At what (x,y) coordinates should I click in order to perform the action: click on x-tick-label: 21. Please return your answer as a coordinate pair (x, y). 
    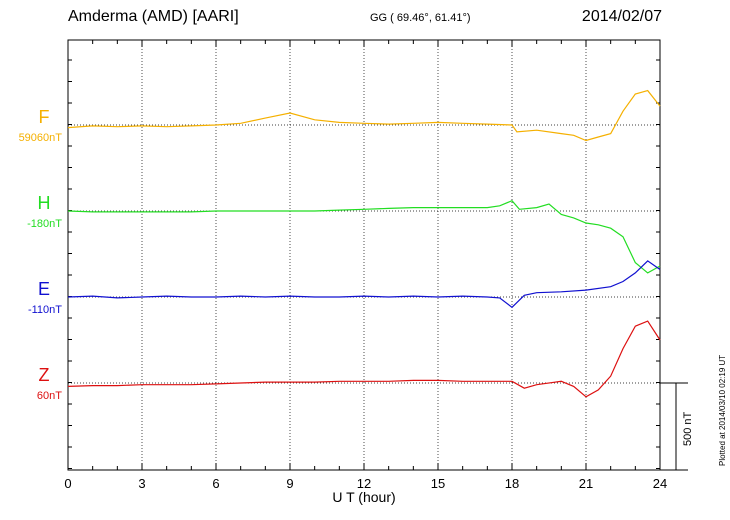
    Looking at the image, I should click on (586, 483).